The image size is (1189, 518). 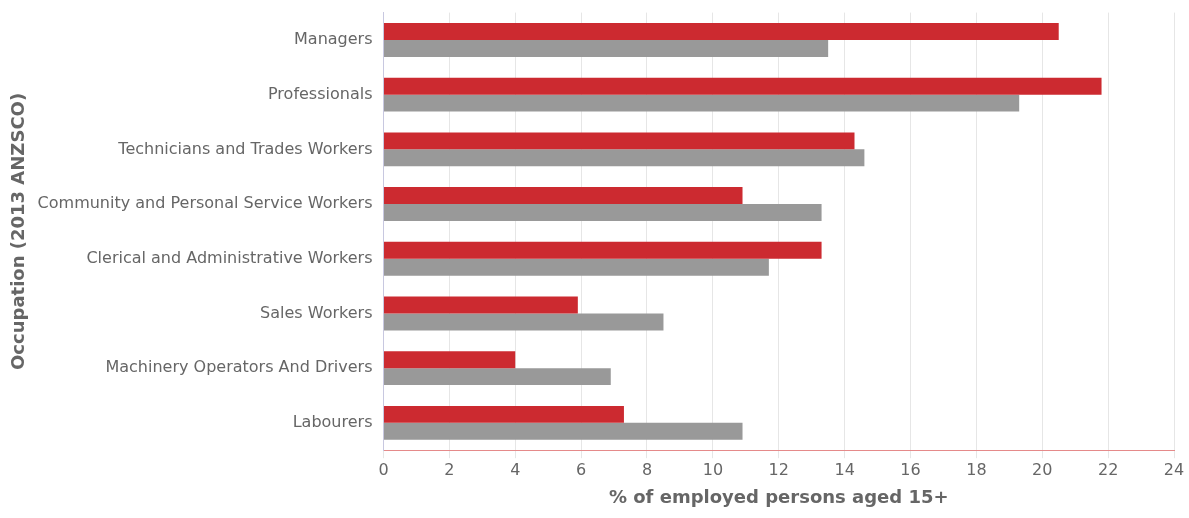 What do you see at coordinates (332, 422) in the screenshot?
I see `y-tick-label: Labourers` at bounding box center [332, 422].